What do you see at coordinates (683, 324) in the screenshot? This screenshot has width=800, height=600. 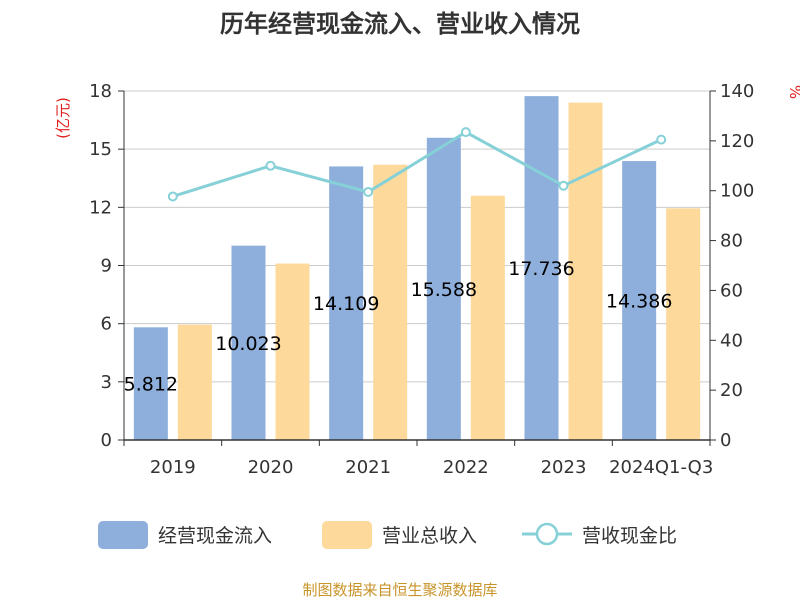 I see `bar-营业总收入-2024Q1-Q3` at bounding box center [683, 324].